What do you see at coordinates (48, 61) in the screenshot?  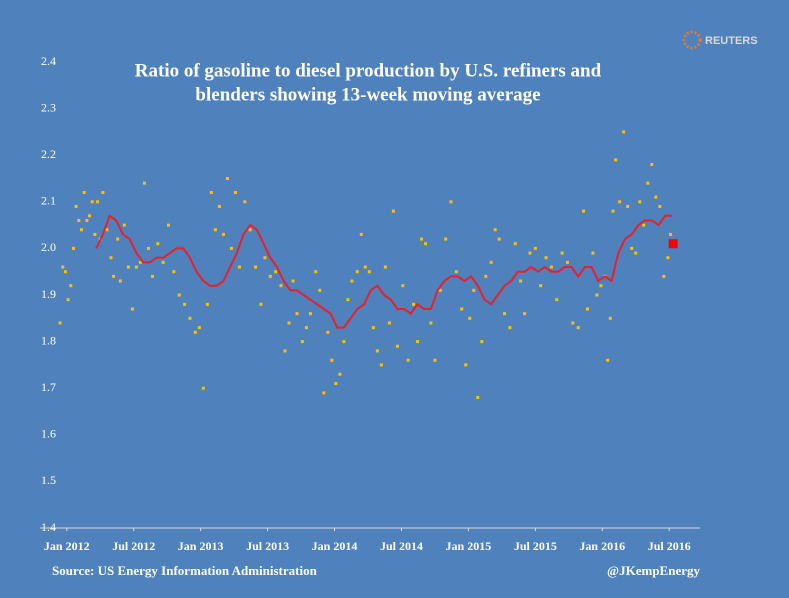 I see `y-tick-label: 2.4` at bounding box center [48, 61].